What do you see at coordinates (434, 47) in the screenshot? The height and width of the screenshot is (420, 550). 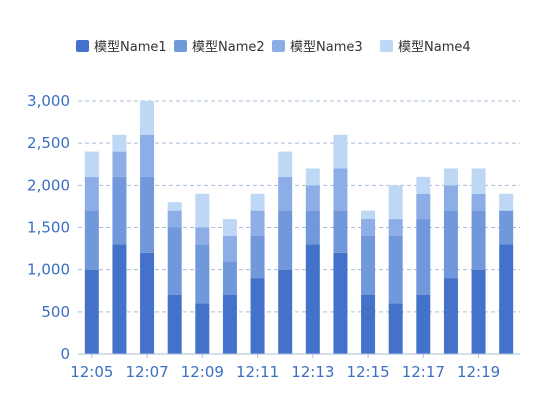 I see `legend-label: 模型Name4` at bounding box center [434, 47].